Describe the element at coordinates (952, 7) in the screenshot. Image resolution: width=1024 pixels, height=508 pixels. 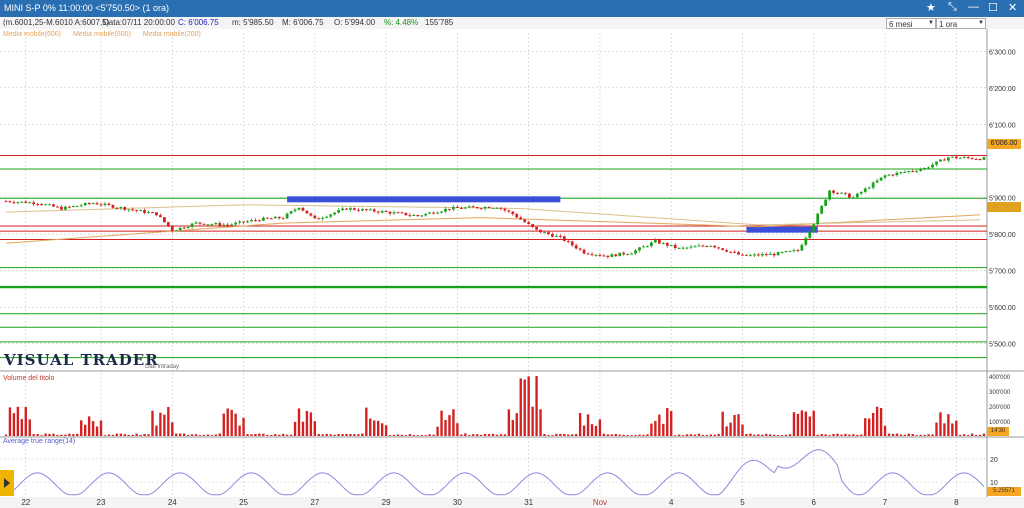
I see `resize-icon: ⤡` at that location.